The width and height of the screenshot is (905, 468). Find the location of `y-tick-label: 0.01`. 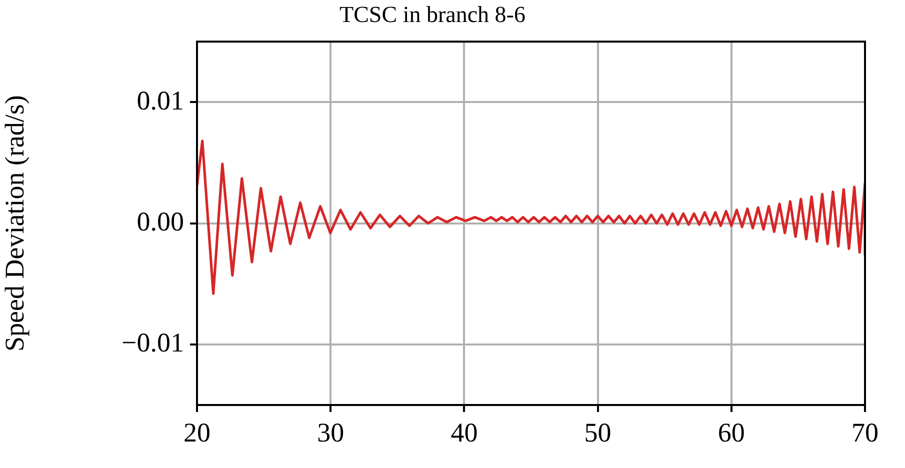

y-tick-label: 0.01 is located at coordinates (160, 100).